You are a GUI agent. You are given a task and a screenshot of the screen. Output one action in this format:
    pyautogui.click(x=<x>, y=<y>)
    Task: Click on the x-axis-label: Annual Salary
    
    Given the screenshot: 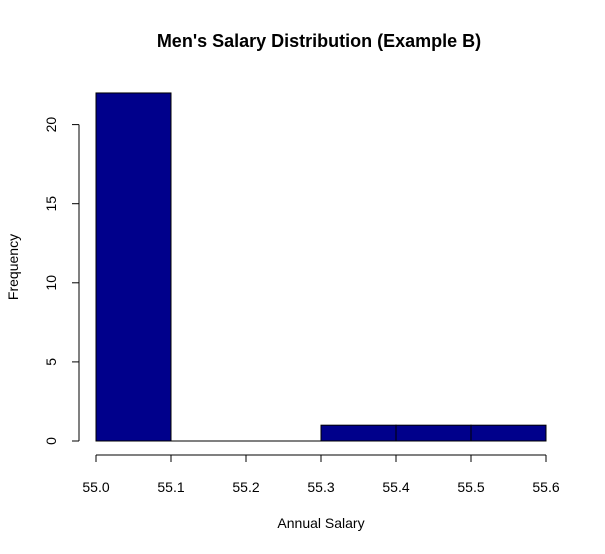 What is the action you would take?
    pyautogui.click(x=320, y=523)
    